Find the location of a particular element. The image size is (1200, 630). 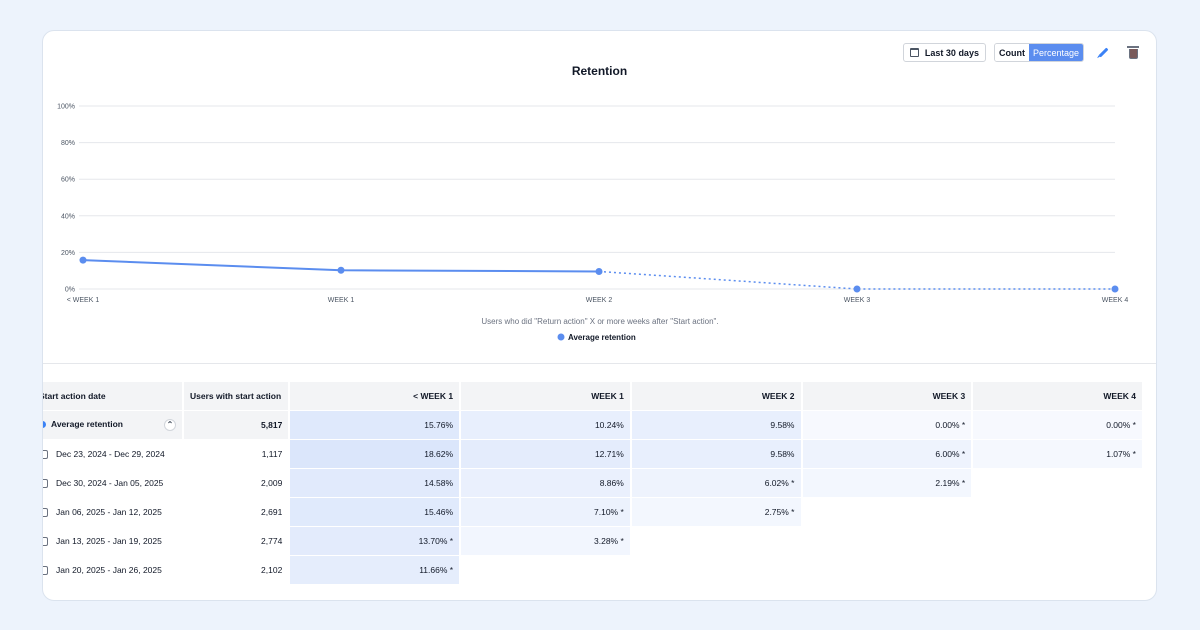

calendar-icon is located at coordinates (914, 52).